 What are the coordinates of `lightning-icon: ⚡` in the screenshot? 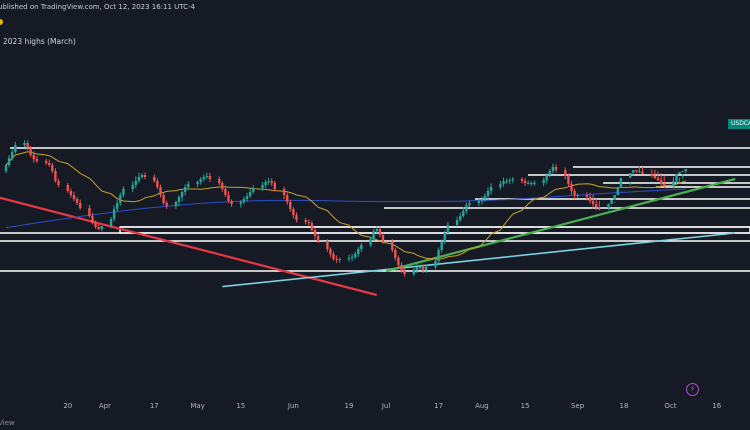 It's located at (692, 389).